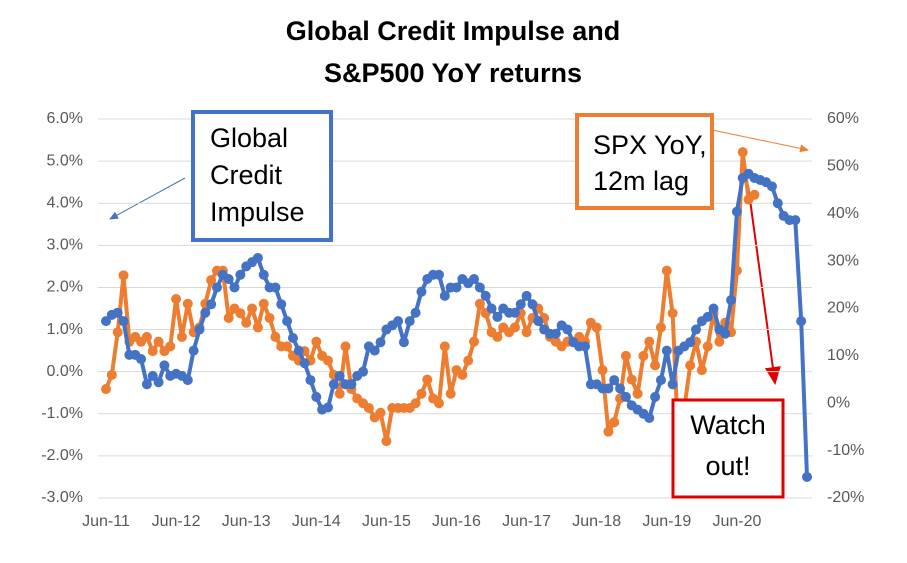 The height and width of the screenshot is (563, 907). Describe the element at coordinates (62, 497) in the screenshot. I see `y-tick-label: -3.0%` at that location.